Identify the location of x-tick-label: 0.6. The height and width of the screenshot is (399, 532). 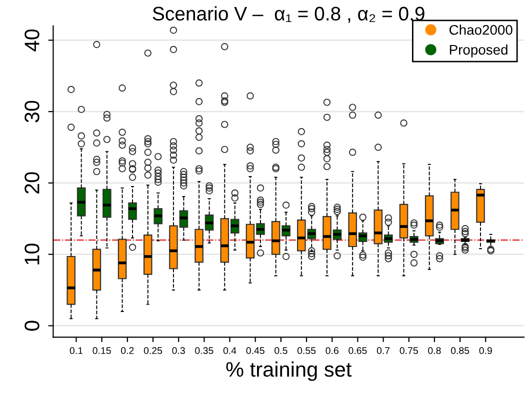
(332, 350).